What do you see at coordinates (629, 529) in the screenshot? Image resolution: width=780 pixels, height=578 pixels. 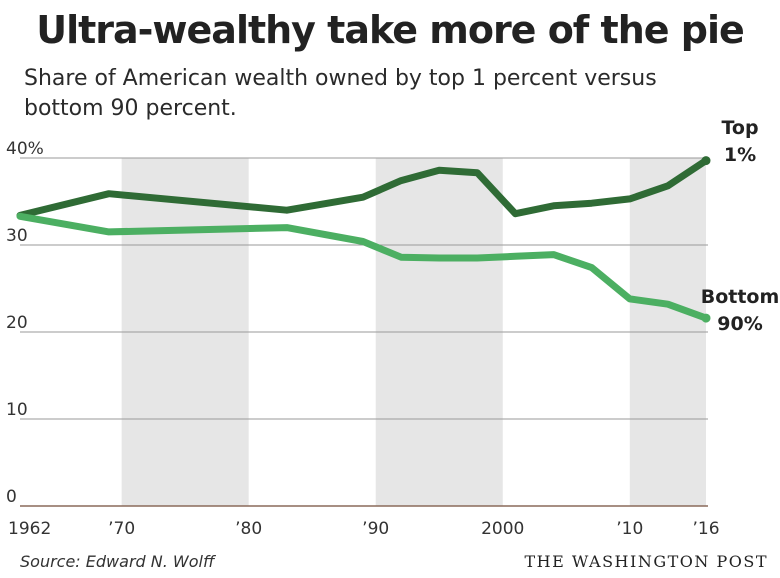 I see `x-tick-label: ’10` at bounding box center [629, 529].